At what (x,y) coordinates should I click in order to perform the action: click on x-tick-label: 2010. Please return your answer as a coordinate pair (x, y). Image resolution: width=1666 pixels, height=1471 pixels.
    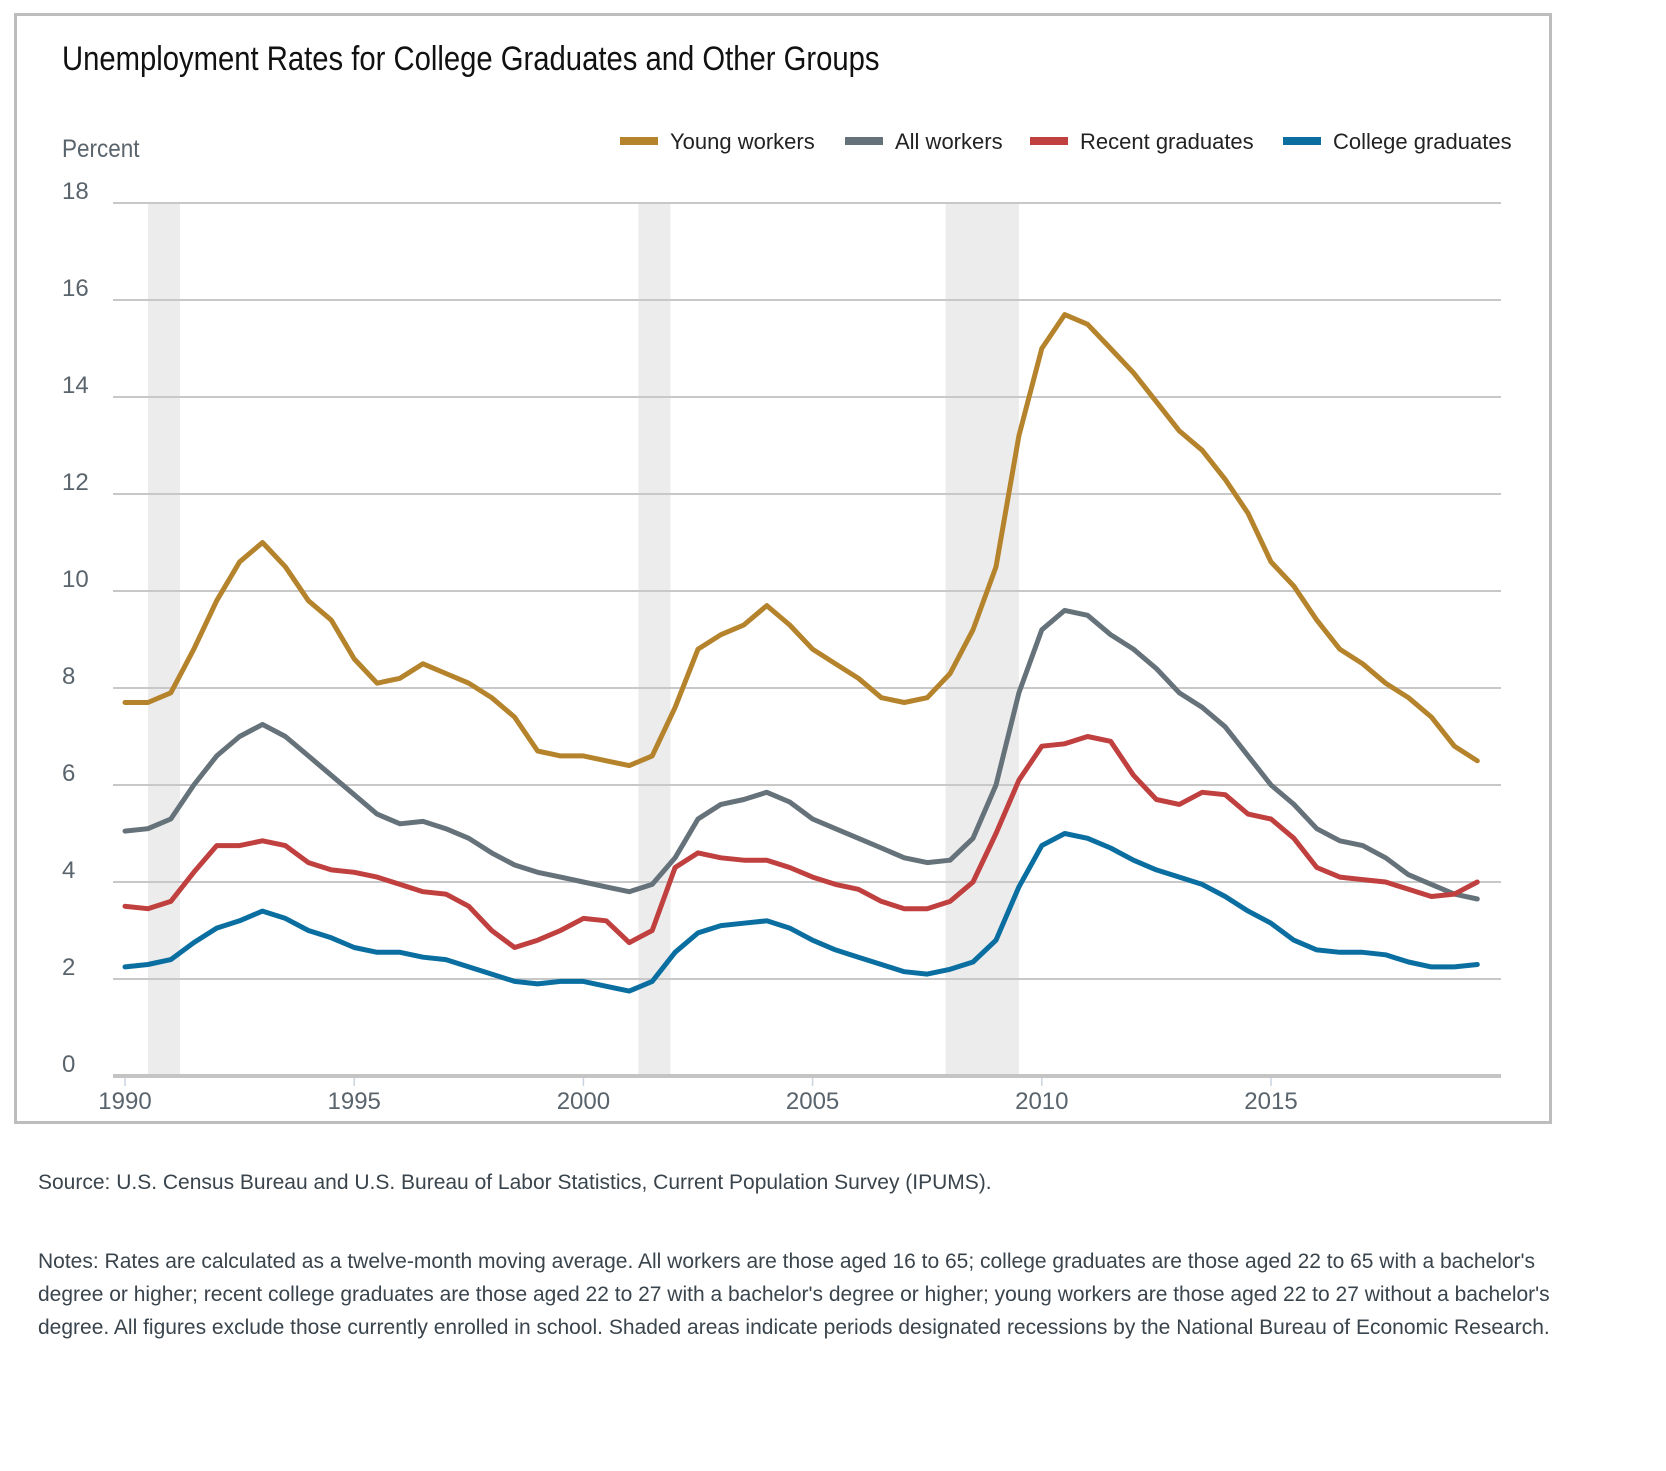
    Looking at the image, I should click on (1041, 1101).